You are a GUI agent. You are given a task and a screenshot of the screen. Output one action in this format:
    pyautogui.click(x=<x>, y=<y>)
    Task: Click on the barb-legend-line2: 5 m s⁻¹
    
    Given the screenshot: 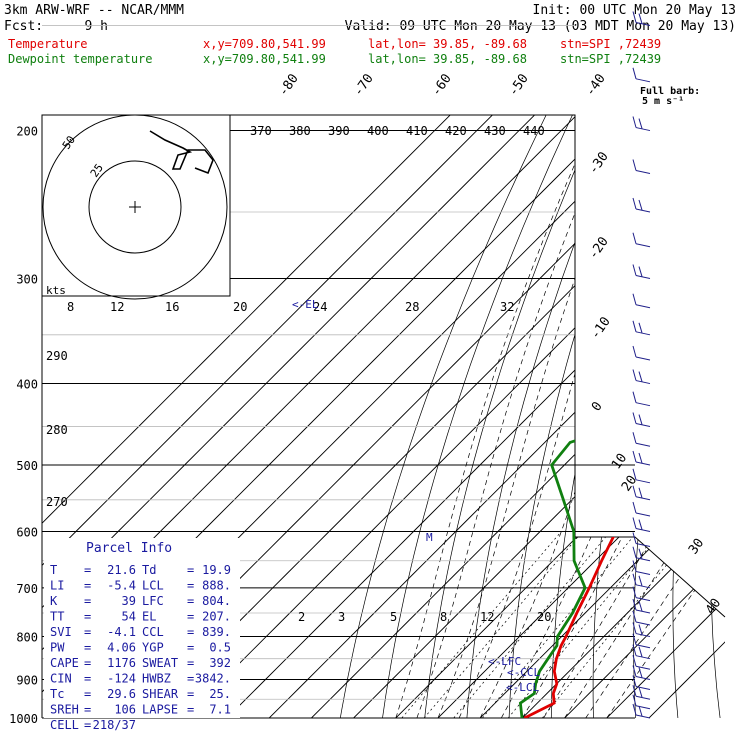 What is the action you would take?
    pyautogui.click(x=663, y=101)
    